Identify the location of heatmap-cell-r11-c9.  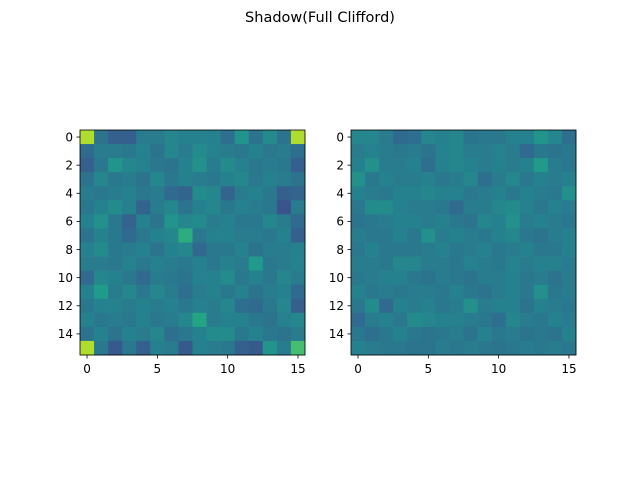
(484, 292).